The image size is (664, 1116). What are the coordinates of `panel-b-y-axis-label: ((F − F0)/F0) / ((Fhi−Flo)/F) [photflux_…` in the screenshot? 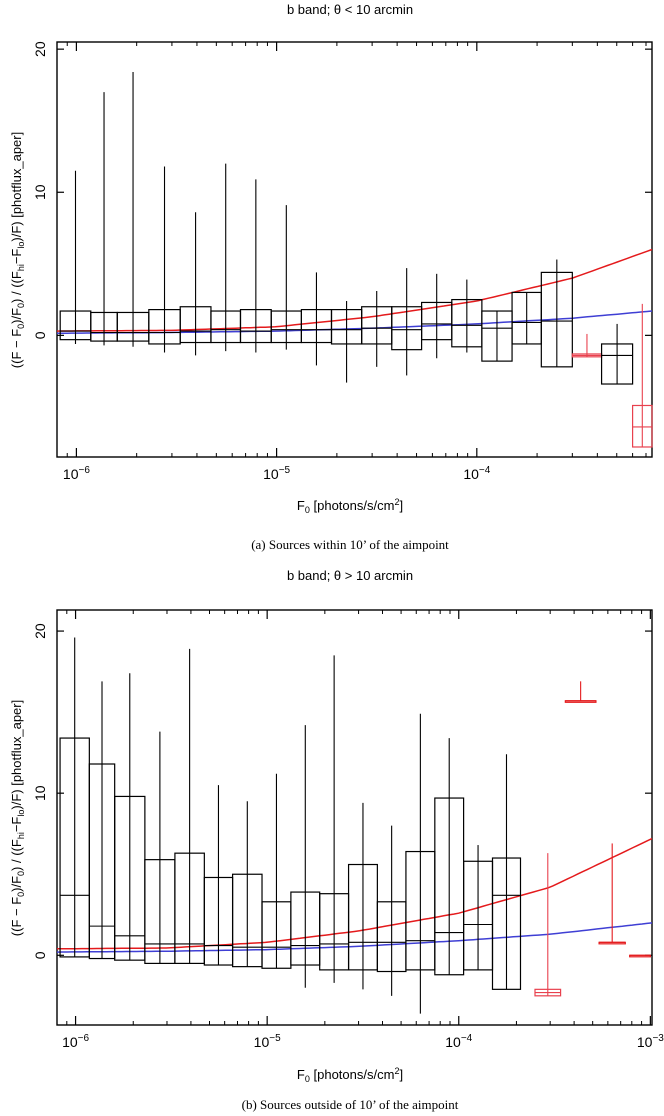 It's located at (17, 818).